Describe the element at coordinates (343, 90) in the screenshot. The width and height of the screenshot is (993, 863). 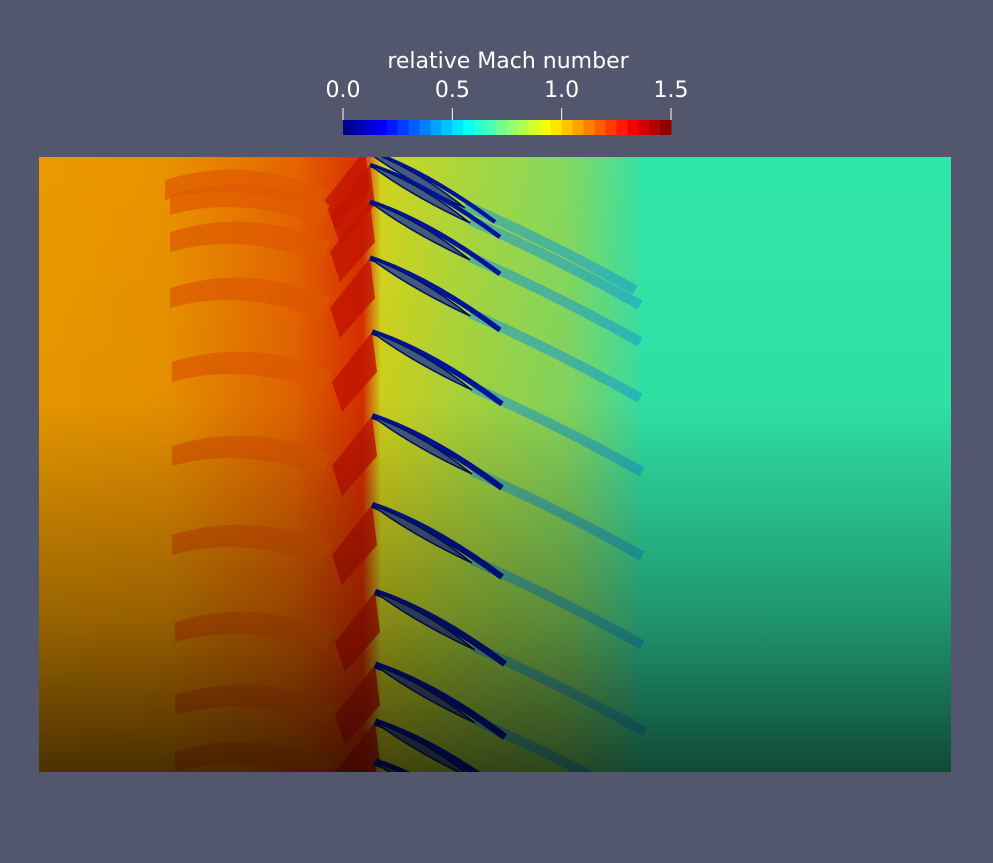
I see `tick-label: 0.0` at that location.